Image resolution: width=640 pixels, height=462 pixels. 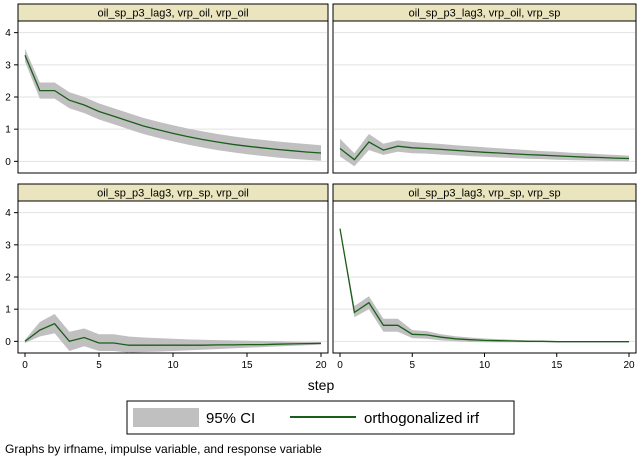 What do you see at coordinates (173, 194) in the screenshot?
I see `panel-title: oil_sp_p3_lag3, vrp_sp, vrp_oil` at bounding box center [173, 194].